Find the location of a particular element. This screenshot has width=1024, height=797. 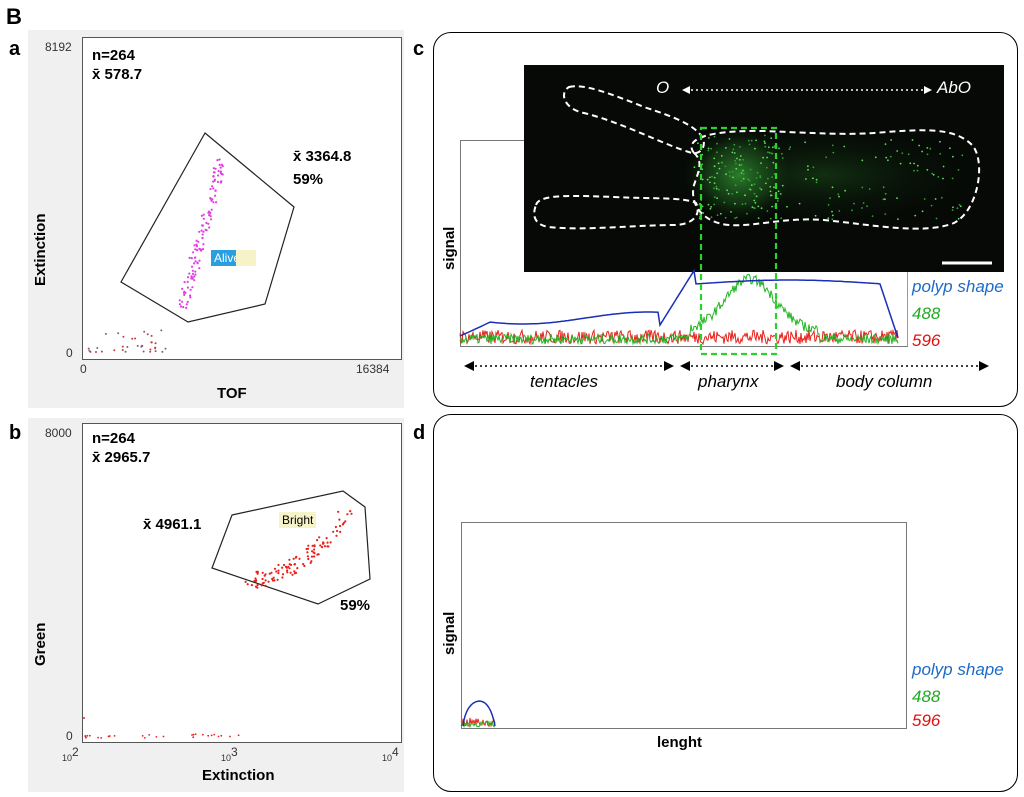

pharynx-glow is located at coordinates (739, 175).